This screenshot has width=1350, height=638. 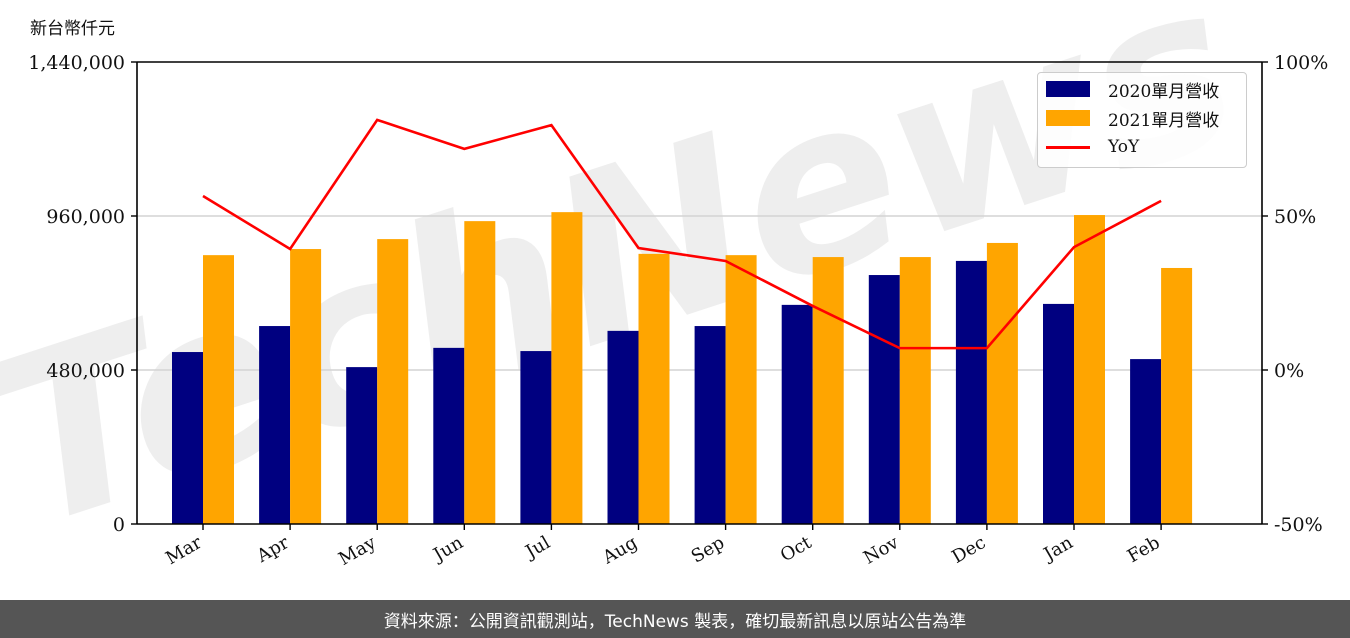 What do you see at coordinates (663, 547) in the screenshot?
I see `x-axis-ticks: Mar Apr May Jun Jul Aug Sep Oct Nov Dec Jan Feb` at bounding box center [663, 547].